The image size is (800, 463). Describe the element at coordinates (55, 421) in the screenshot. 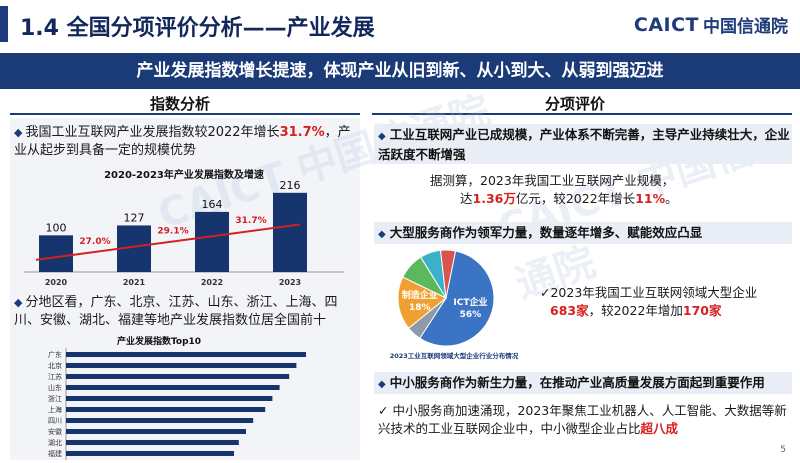

I see `hbar-label-四川: 四川` at that location.